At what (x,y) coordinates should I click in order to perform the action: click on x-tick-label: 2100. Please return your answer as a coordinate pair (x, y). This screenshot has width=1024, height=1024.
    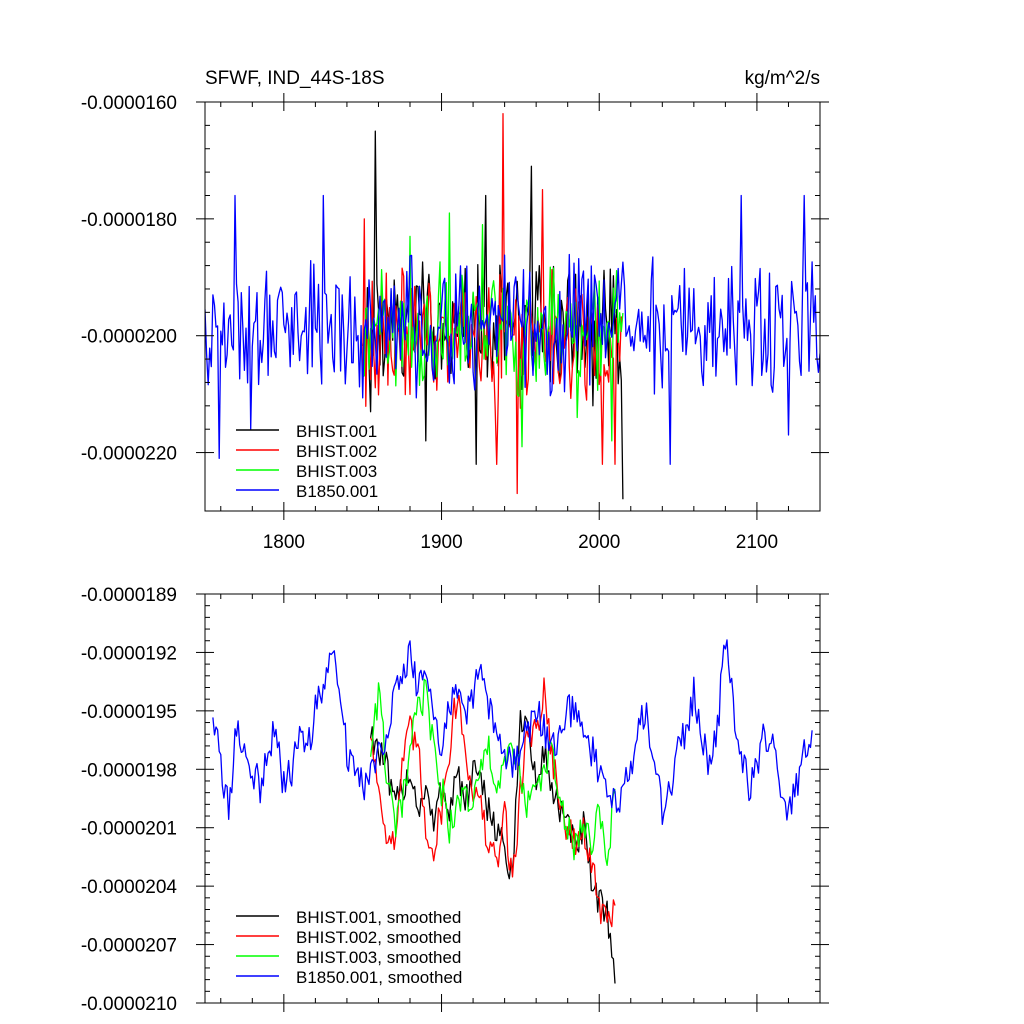
    Looking at the image, I should click on (757, 542).